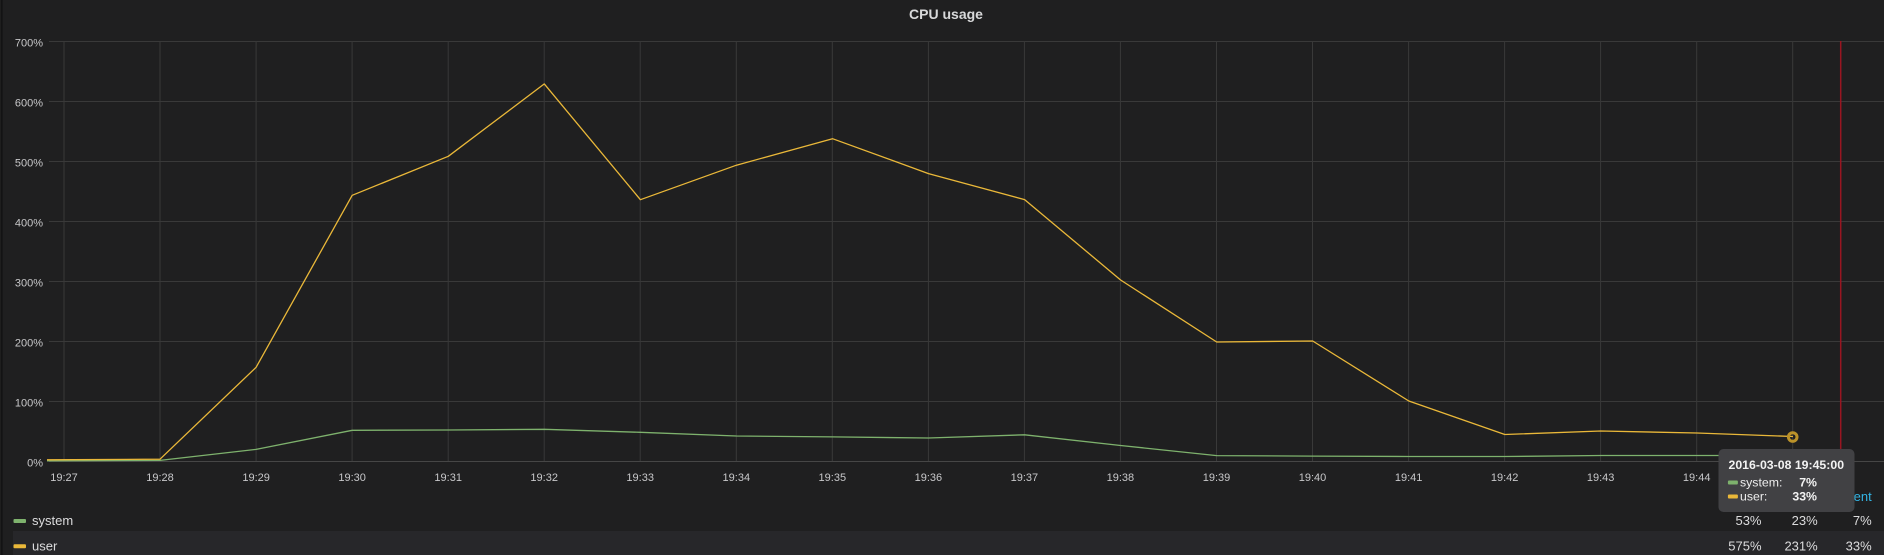 Image resolution: width=1884 pixels, height=555 pixels. Describe the element at coordinates (1505, 478) in the screenshot. I see `svg-text: 19:42` at that location.